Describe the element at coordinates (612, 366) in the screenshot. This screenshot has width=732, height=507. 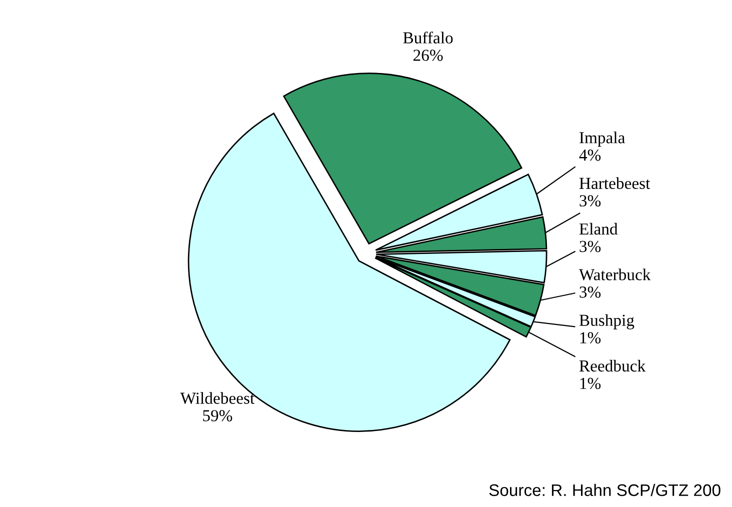
I see `slice-label: Reedbuck` at that location.